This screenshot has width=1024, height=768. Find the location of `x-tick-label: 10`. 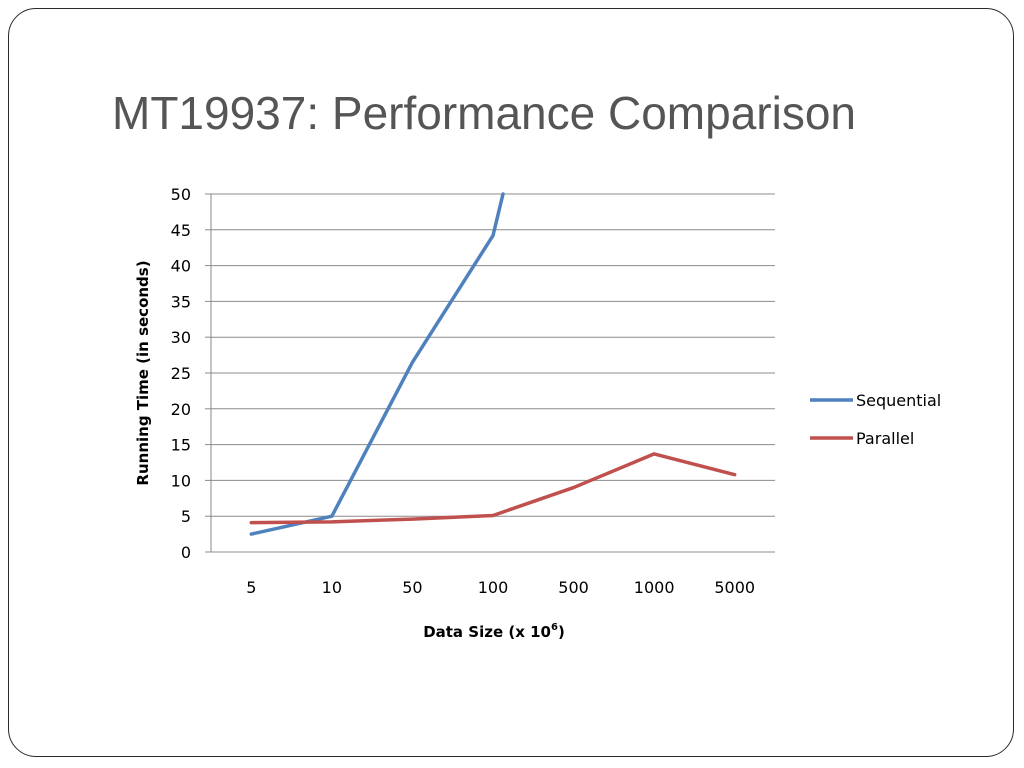

x-tick-label: 10 is located at coordinates (332, 587).